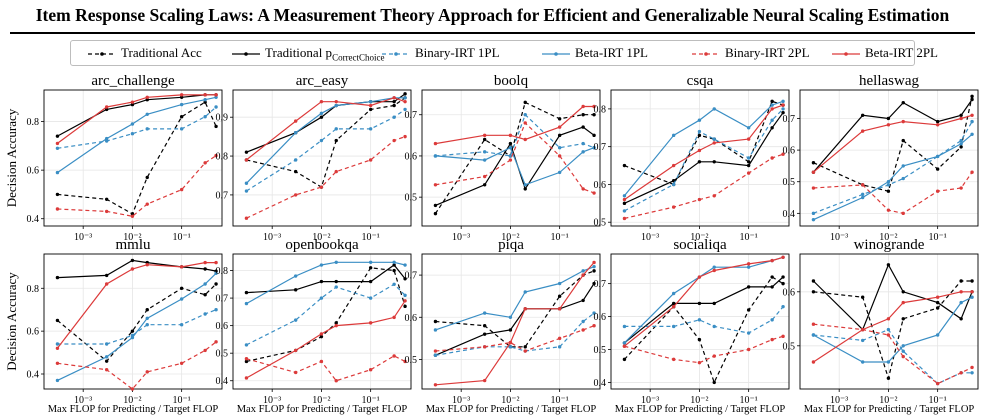 Image resolution: width=985 pixels, height=417 pixels. I want to click on series-trad_pcc, so click(703, 310).